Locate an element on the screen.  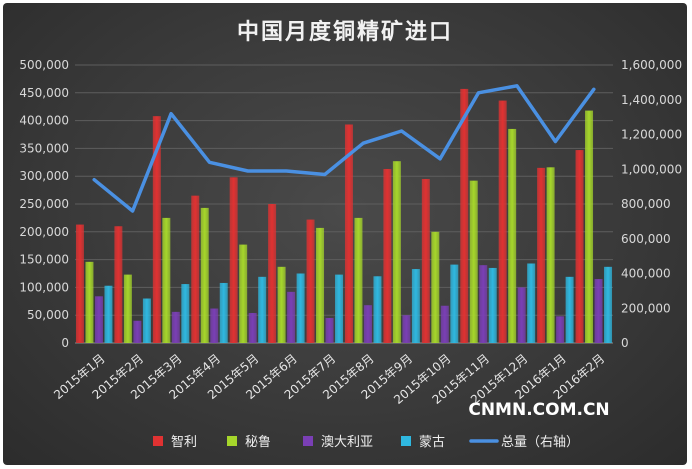
left-tick-label: 500,000 is located at coordinates (44, 65).